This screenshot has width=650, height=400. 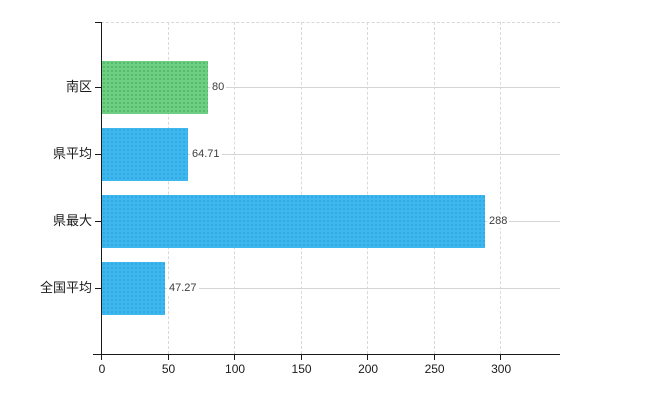 I want to click on y-axis-end-tick, so click(x=98, y=22).